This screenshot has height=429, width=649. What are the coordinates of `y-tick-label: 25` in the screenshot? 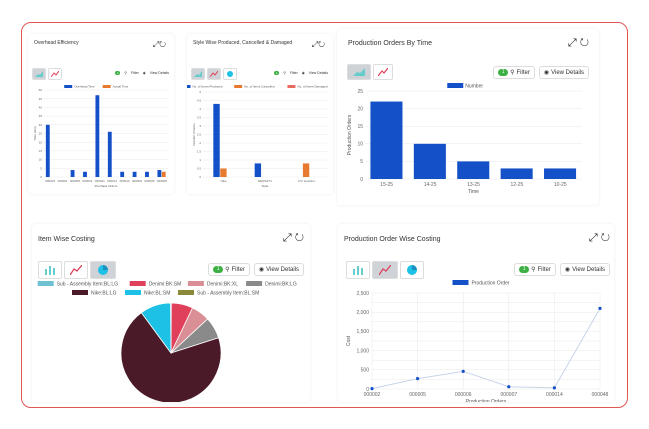 It's located at (360, 92).